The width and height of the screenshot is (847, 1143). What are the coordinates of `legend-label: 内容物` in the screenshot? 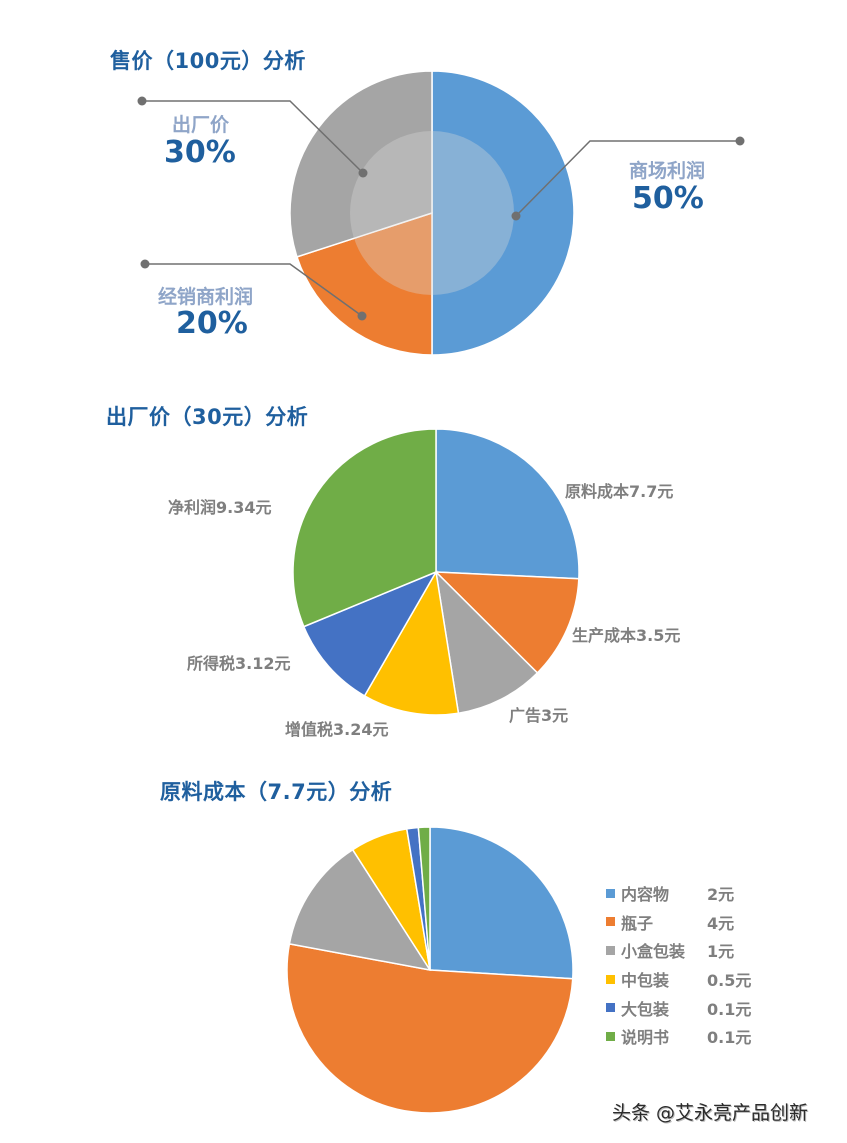 It's located at (645, 895).